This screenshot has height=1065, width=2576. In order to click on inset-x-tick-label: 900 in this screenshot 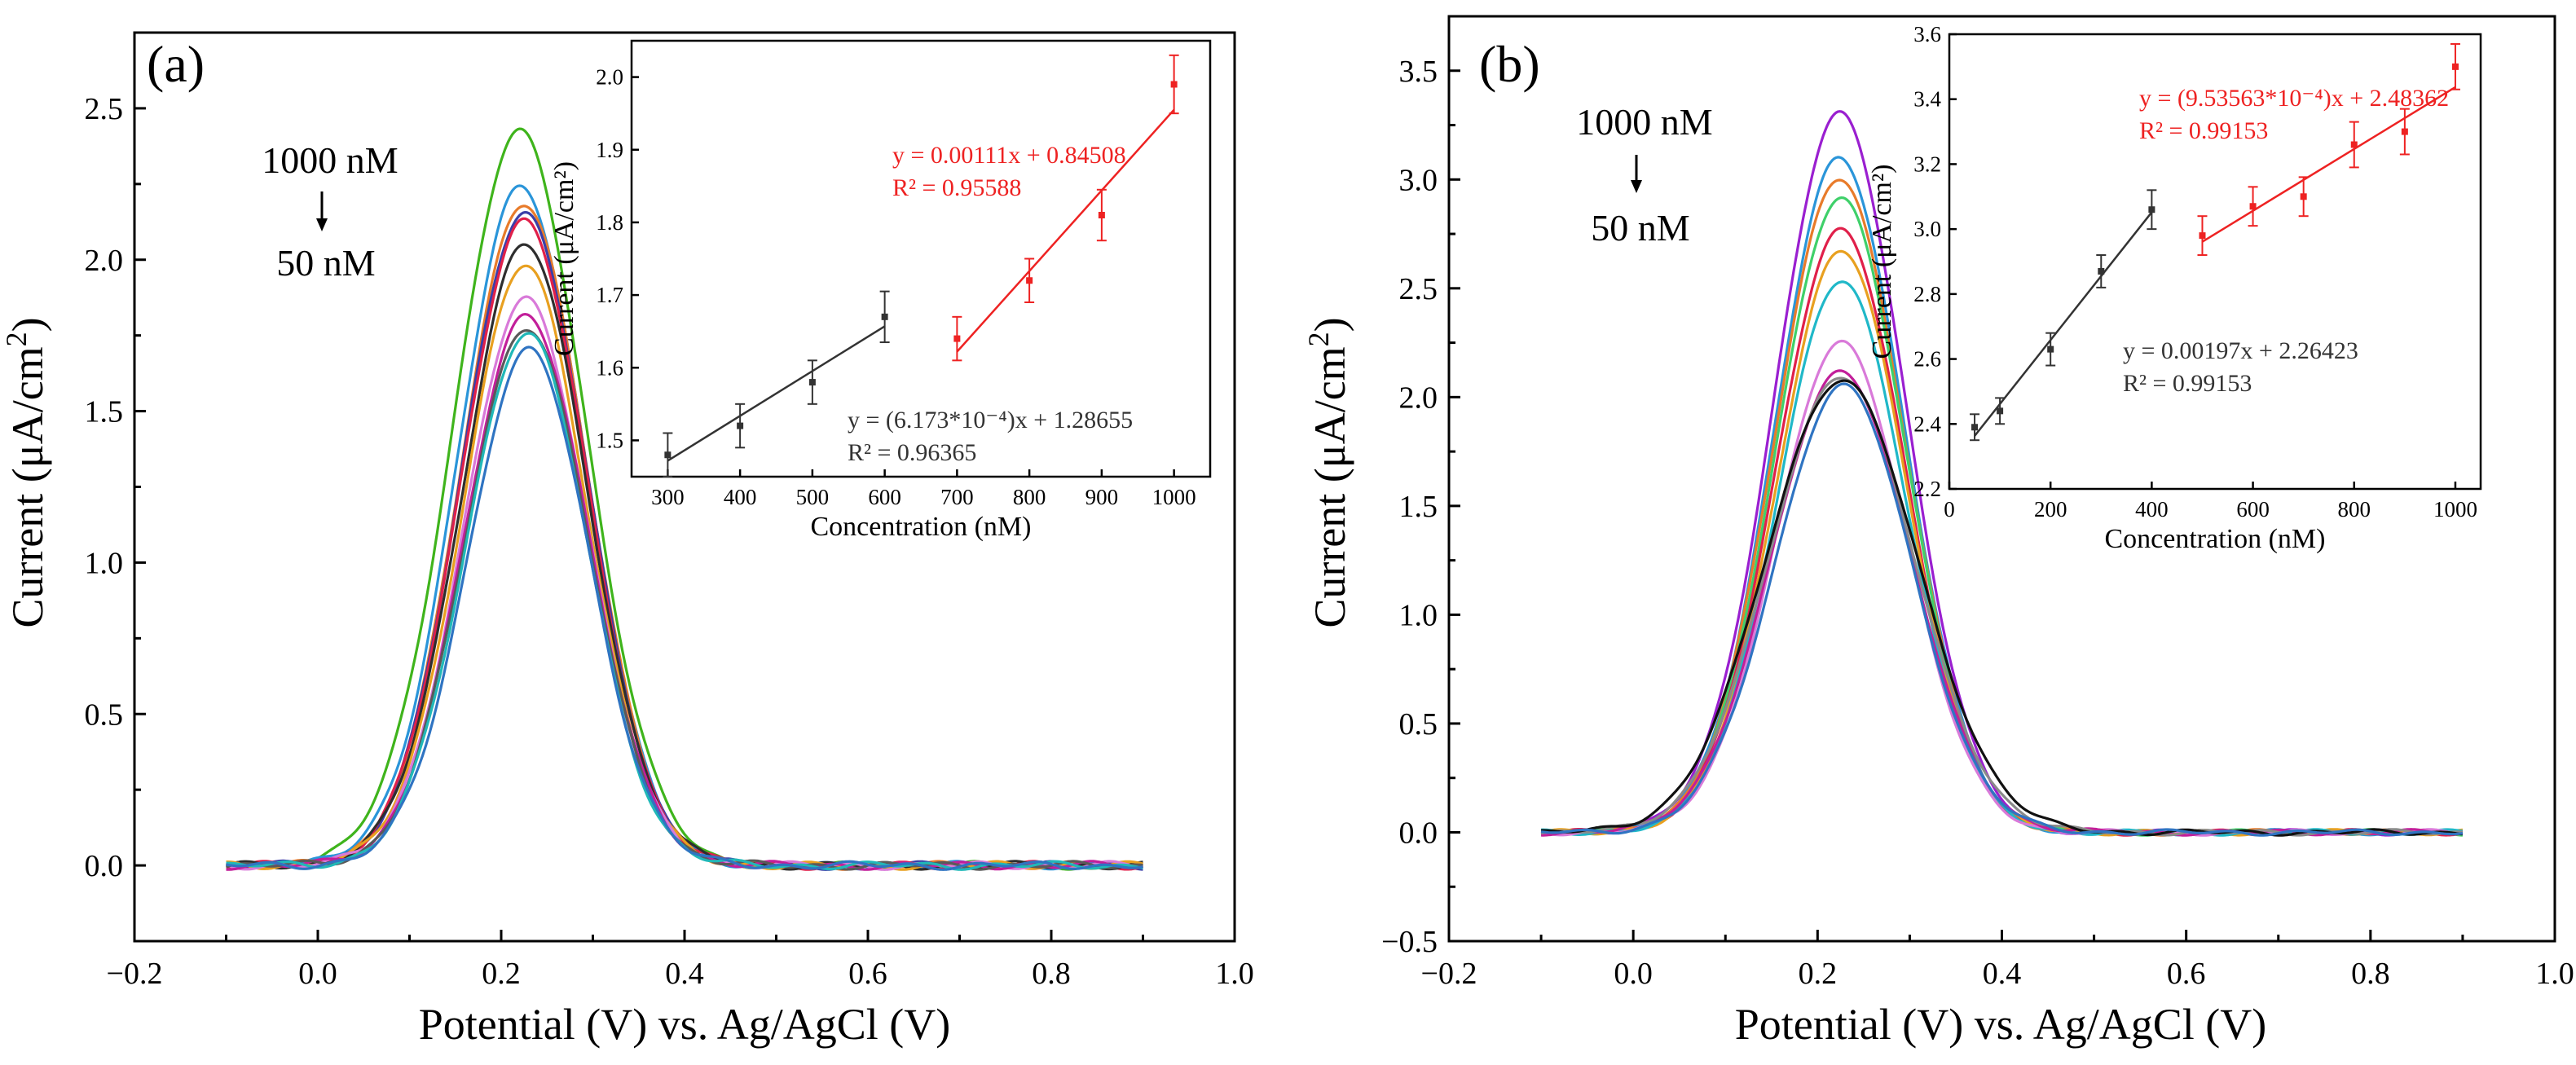, I will do `click(1102, 497)`.